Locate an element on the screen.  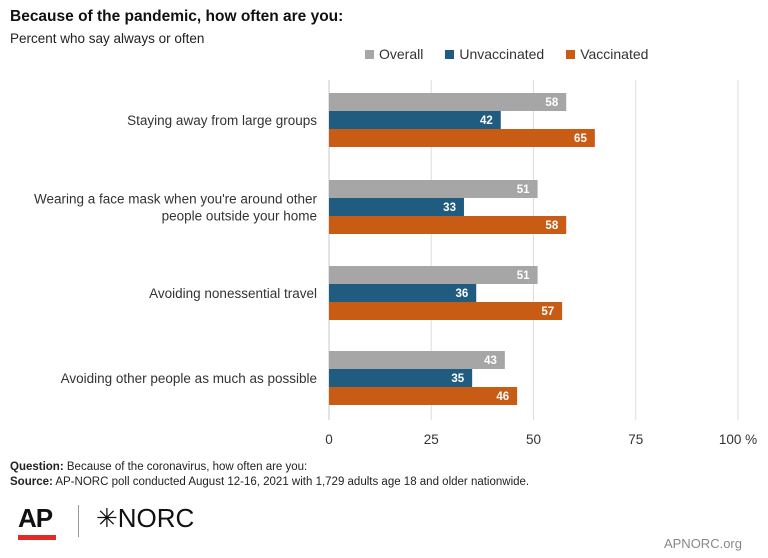
legend-item-vaccinated: Vaccinated is located at coordinates (607, 54).